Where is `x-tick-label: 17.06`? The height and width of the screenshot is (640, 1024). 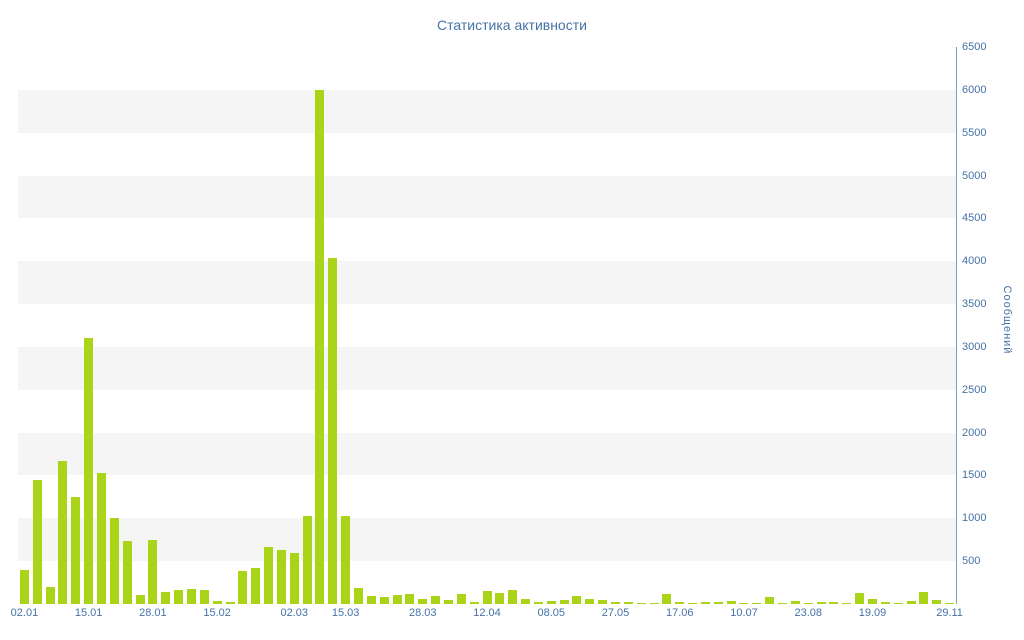
x-tick-label: 17.06 is located at coordinates (679, 613).